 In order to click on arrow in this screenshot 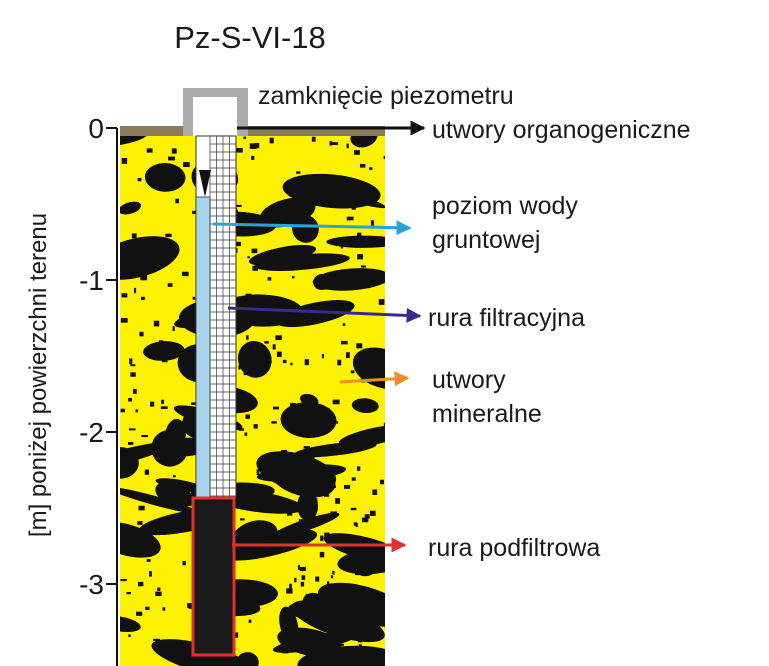, I will do `click(312, 228)`.